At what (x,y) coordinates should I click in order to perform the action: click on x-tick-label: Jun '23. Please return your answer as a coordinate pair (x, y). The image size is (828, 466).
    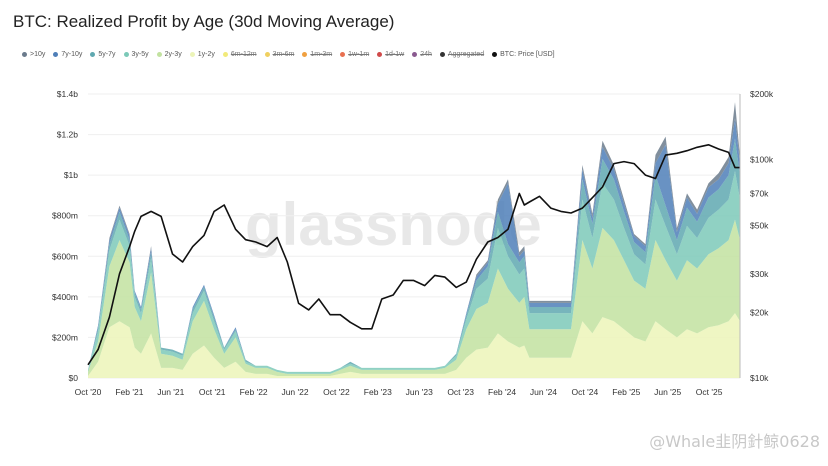
    Looking at the image, I should click on (419, 392).